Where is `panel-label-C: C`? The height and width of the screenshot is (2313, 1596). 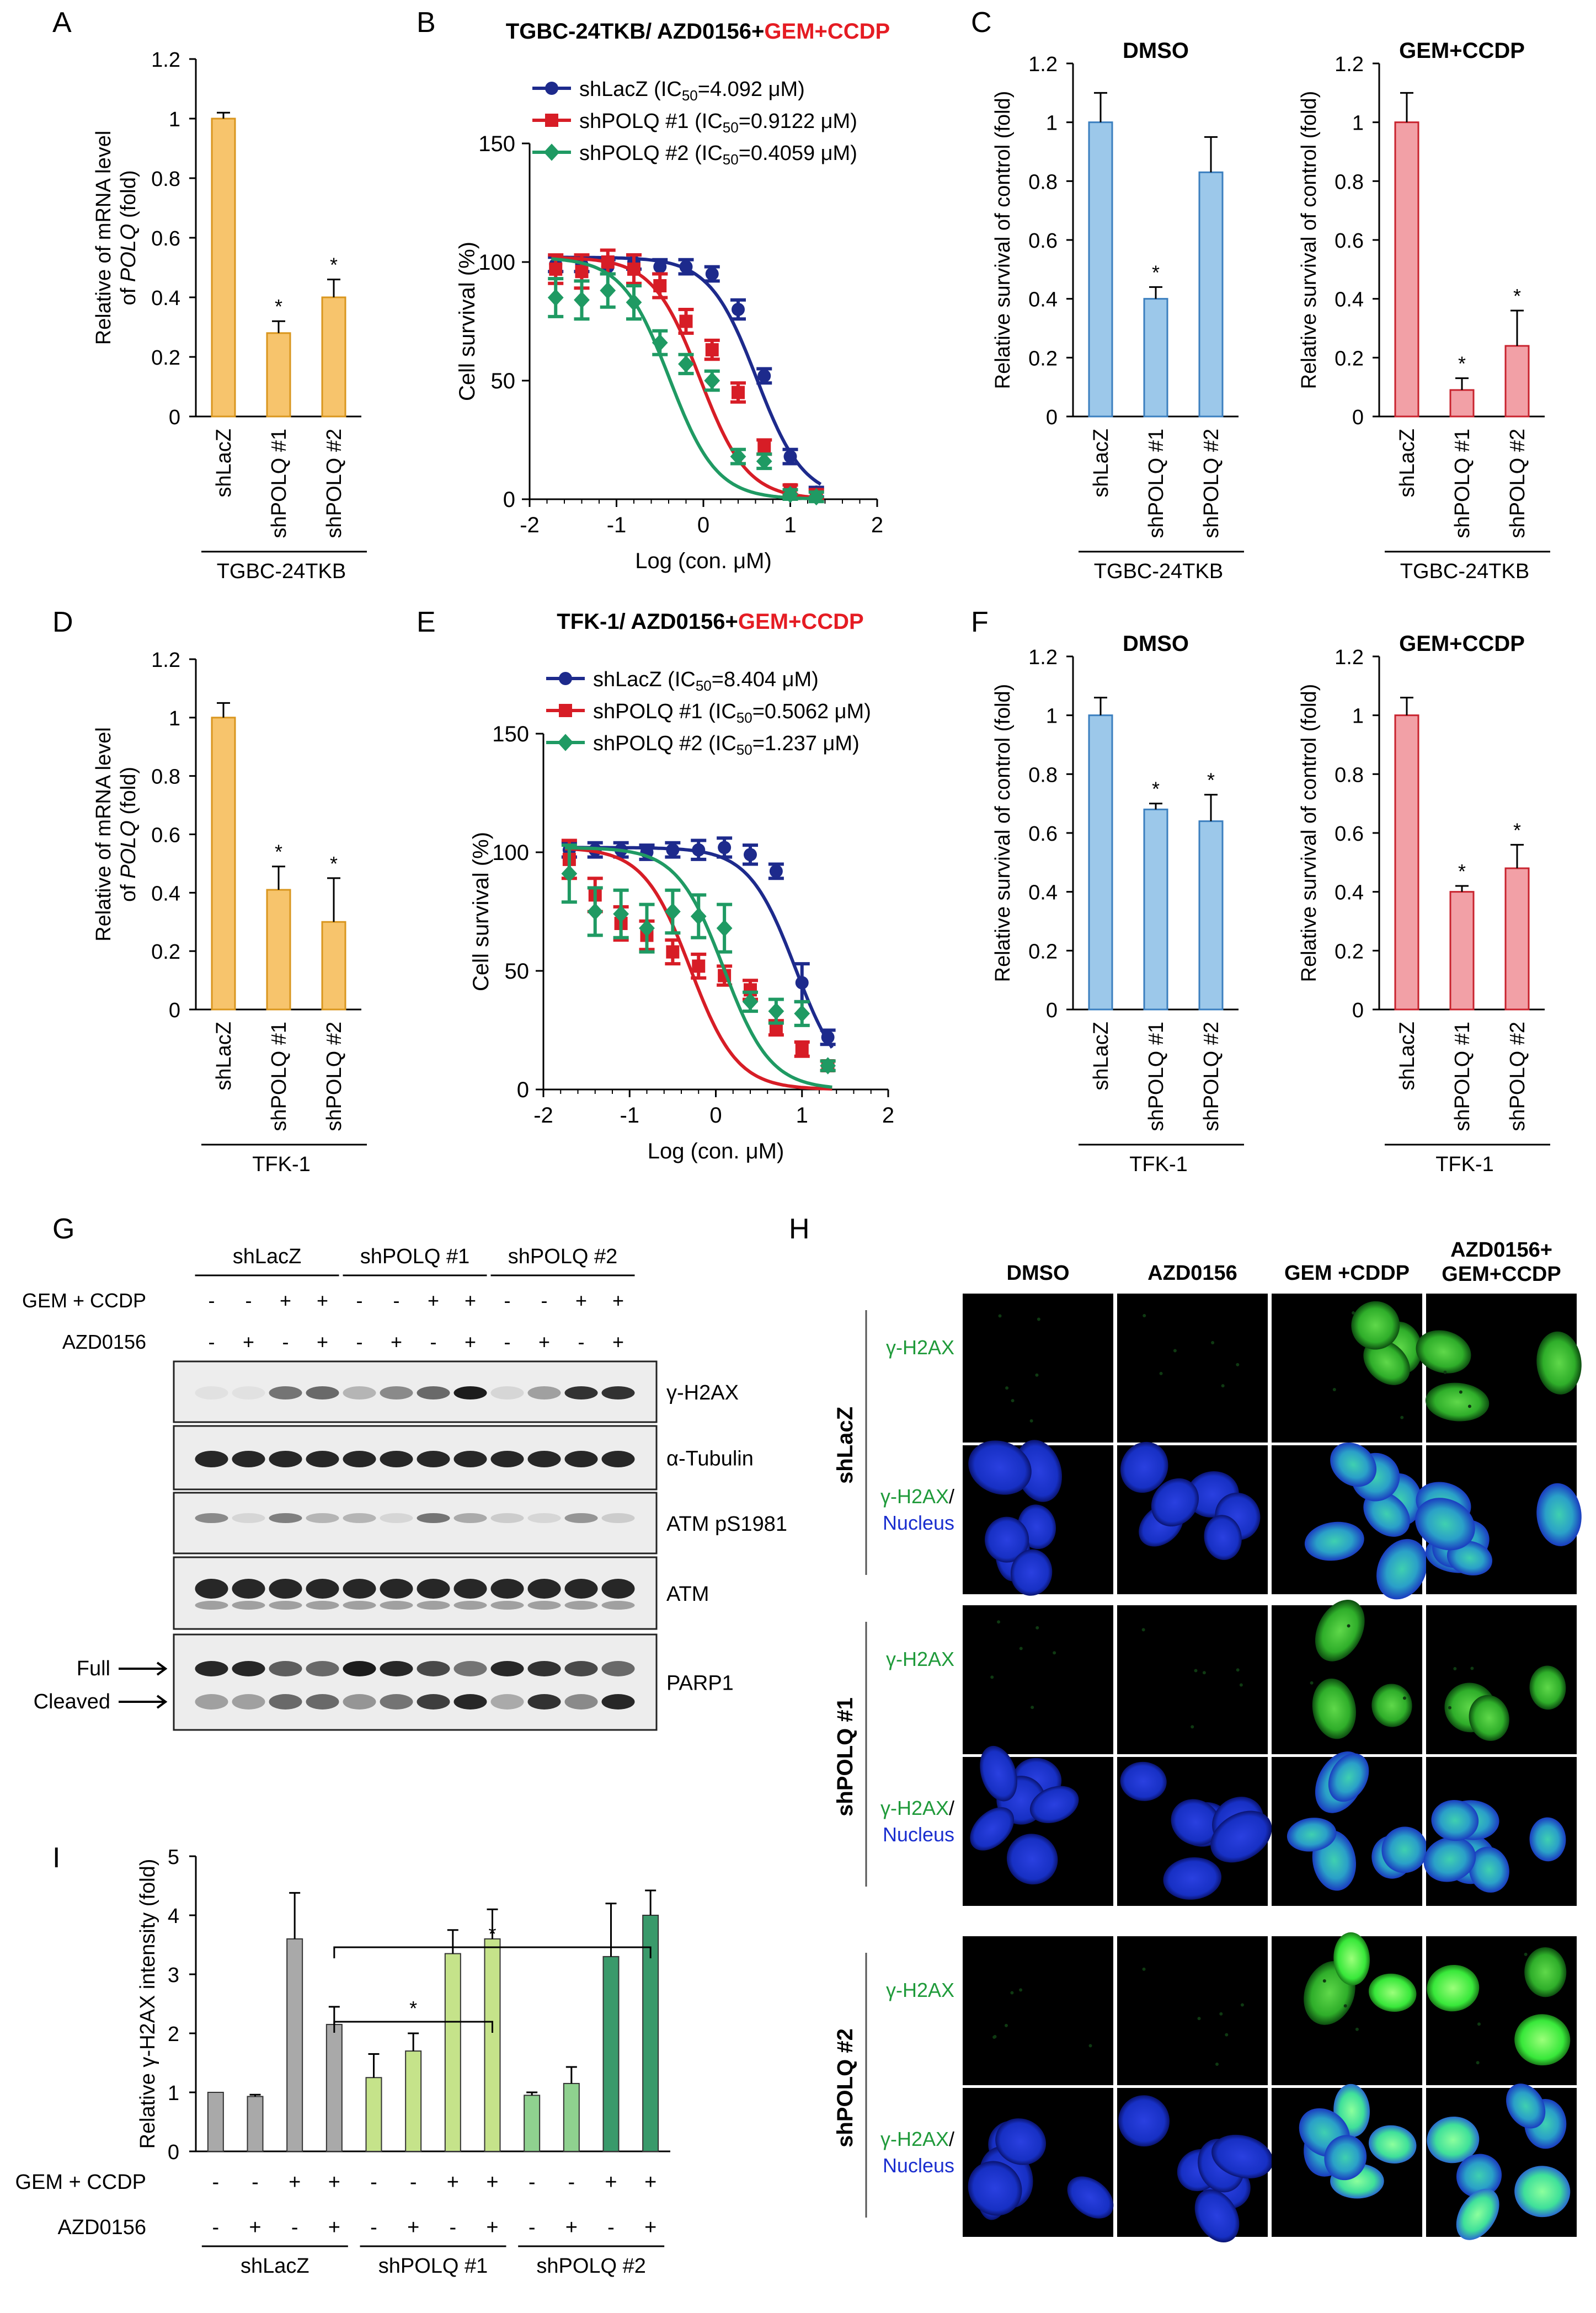 panel-label-C: C is located at coordinates (982, 23).